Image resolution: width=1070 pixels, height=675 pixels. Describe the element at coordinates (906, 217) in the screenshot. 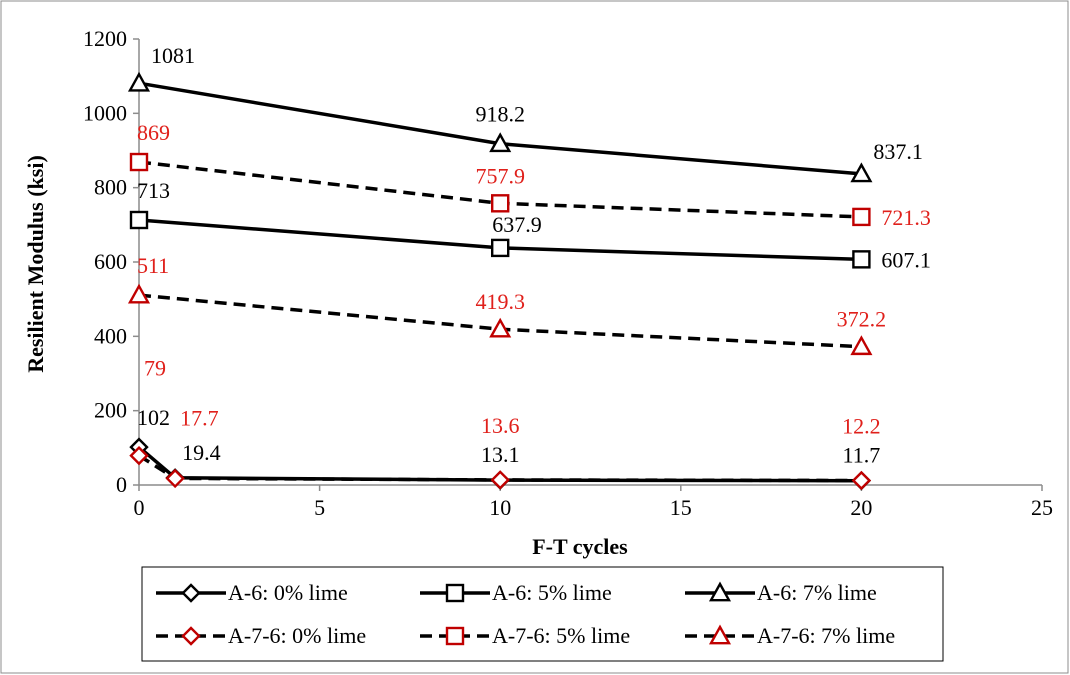

I see `data-label: 721.3` at that location.